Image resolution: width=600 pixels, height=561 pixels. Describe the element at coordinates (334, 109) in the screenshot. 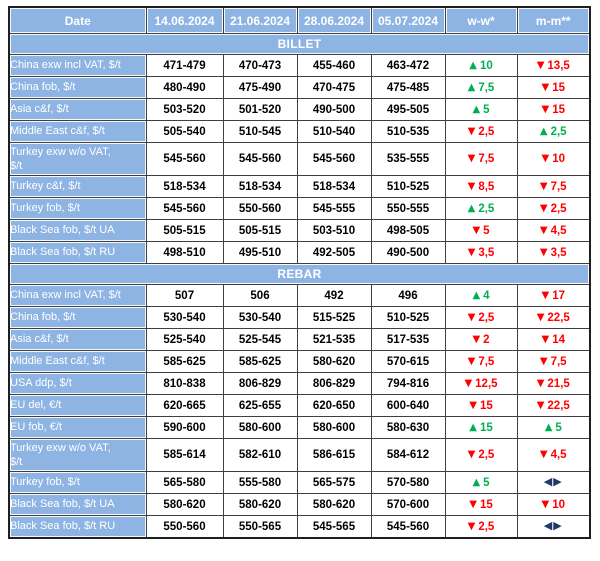

I see `price-cell: 490-500` at that location.